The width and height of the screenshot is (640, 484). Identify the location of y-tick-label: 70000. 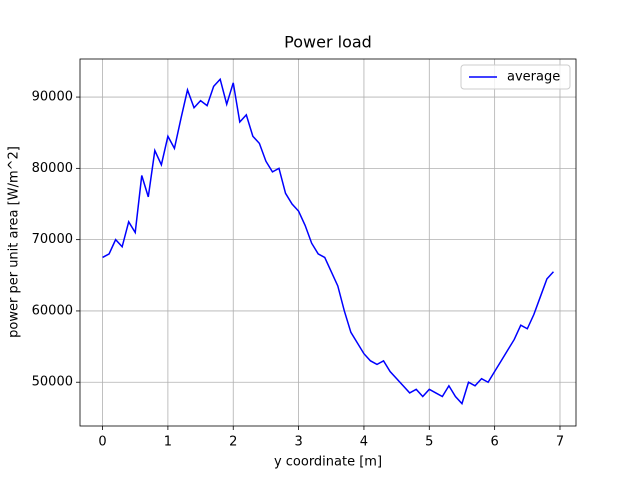
(52, 239).